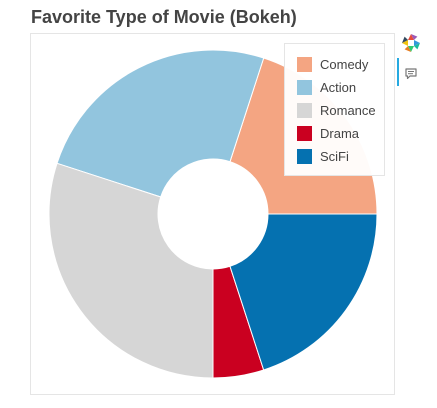 The width and height of the screenshot is (437, 408). What do you see at coordinates (411, 43) in the screenshot?
I see `bokeh-logo-icon` at bounding box center [411, 43].